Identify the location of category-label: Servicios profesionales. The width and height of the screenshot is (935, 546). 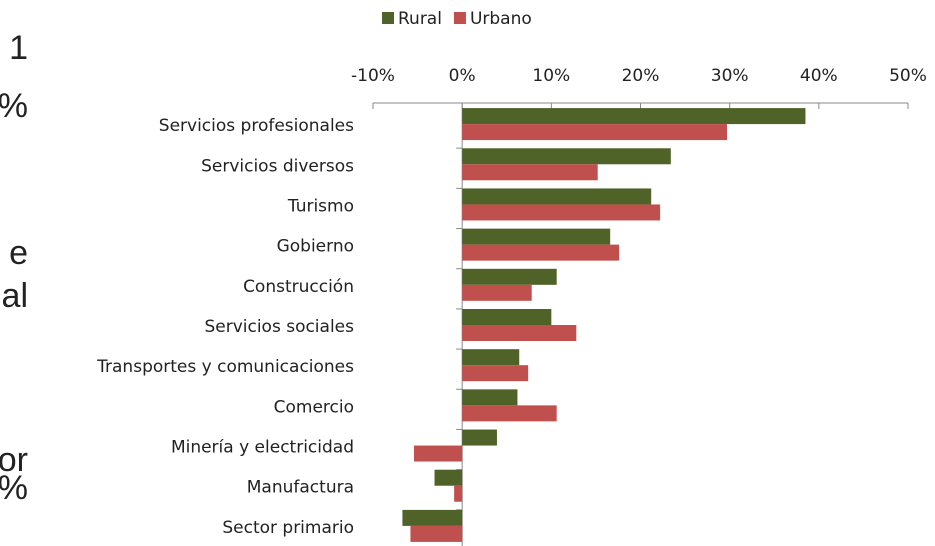
(256, 126).